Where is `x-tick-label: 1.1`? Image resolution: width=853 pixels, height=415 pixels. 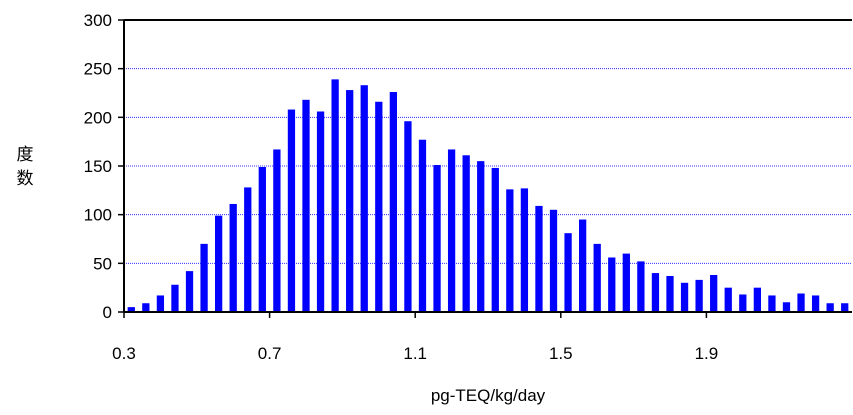 x-tick-label: 1.1 is located at coordinates (415, 353).